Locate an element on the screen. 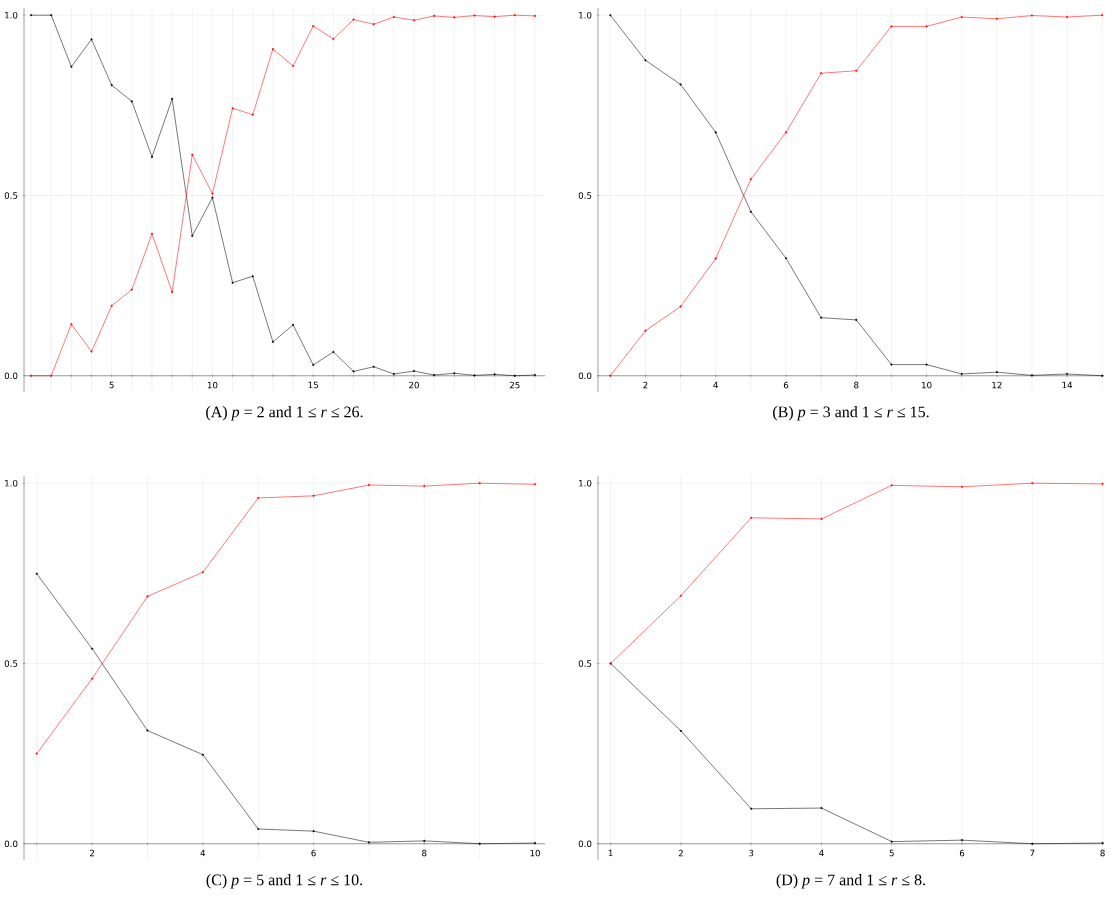 The image size is (1111, 914). text: (B) p = 3 and 1 ≤ r ≤ 15. is located at coordinates (851, 413).